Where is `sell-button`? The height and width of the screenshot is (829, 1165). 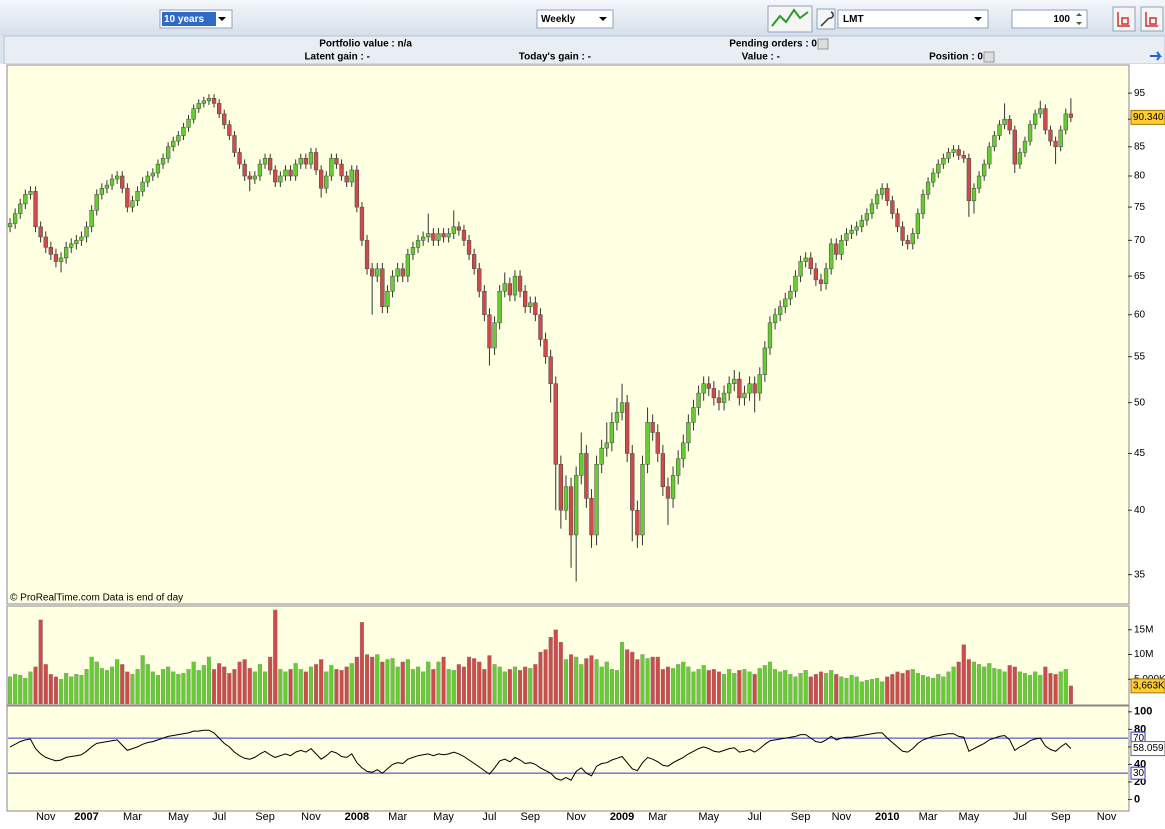
sell-button is located at coordinates (1152, 19).